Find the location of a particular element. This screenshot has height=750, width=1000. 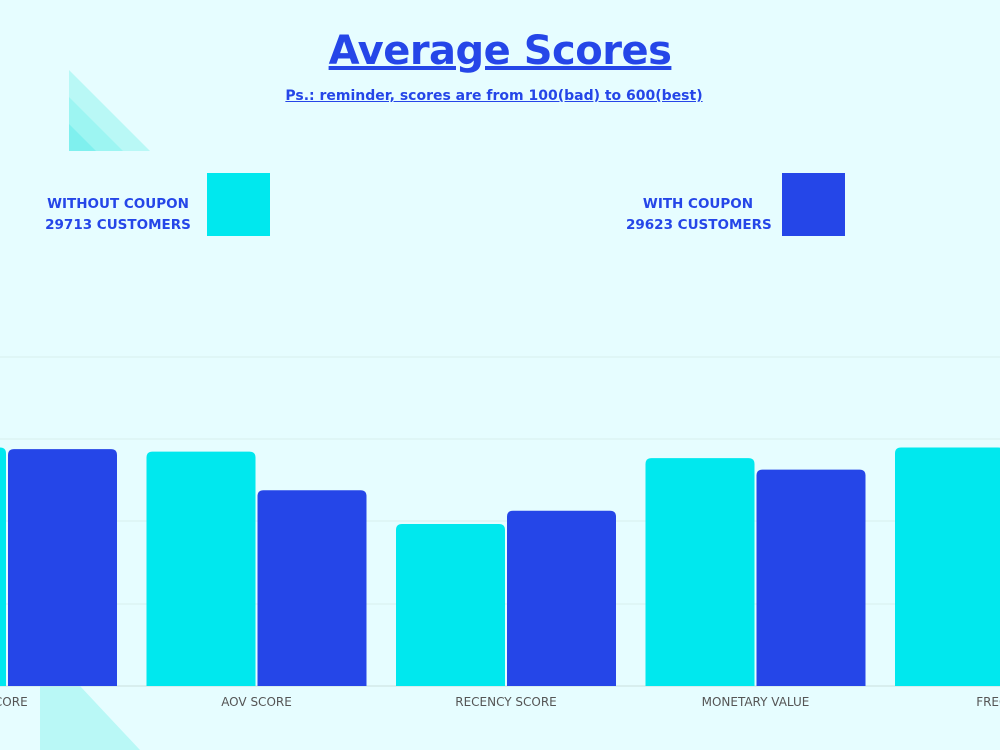

legend-with-coupon-count: 29623 CUSTOMERS is located at coordinates (699, 225).